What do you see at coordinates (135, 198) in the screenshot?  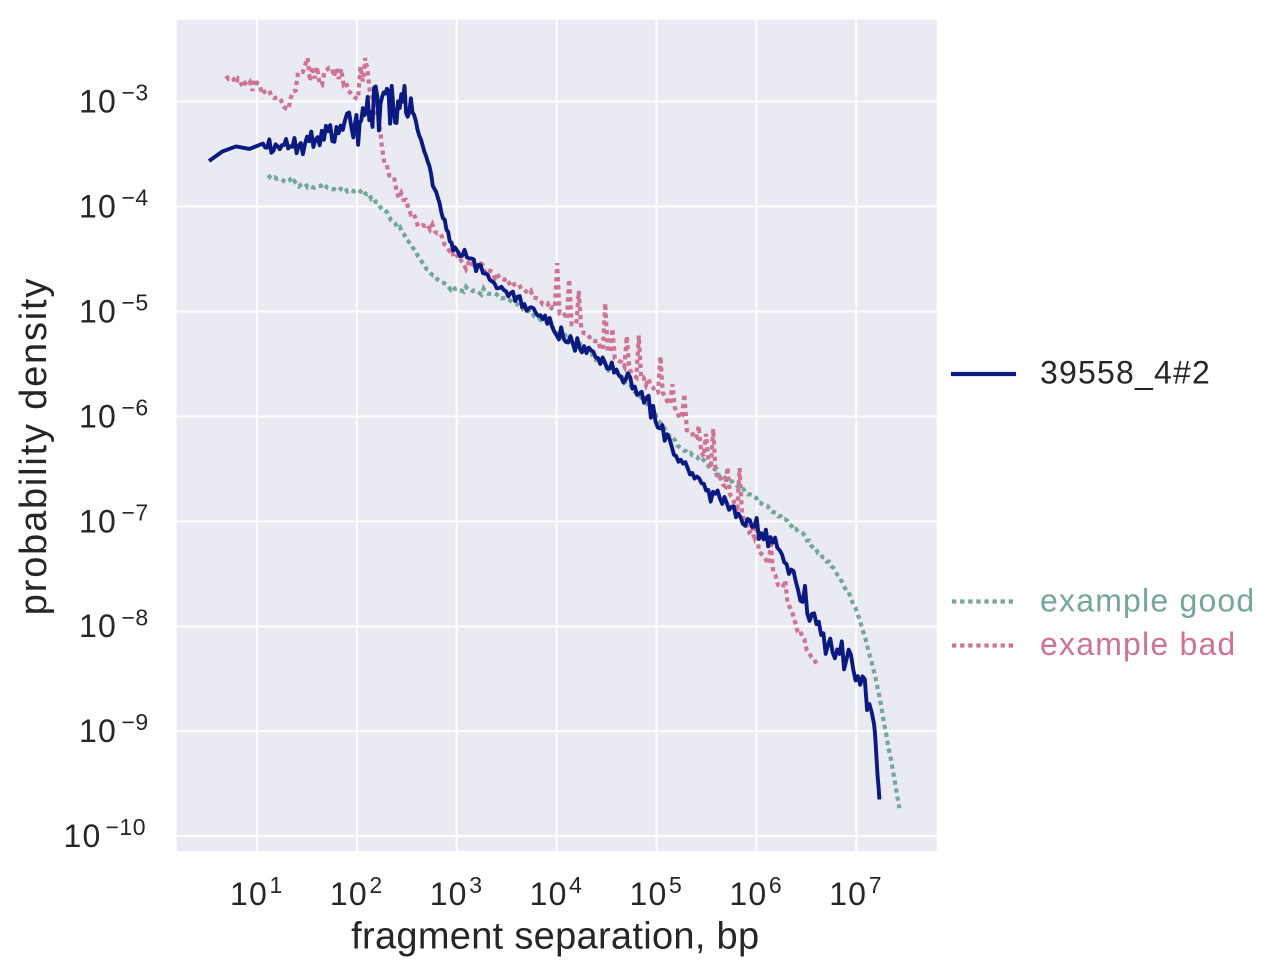 I see `svg-text: −4` at bounding box center [135, 198].